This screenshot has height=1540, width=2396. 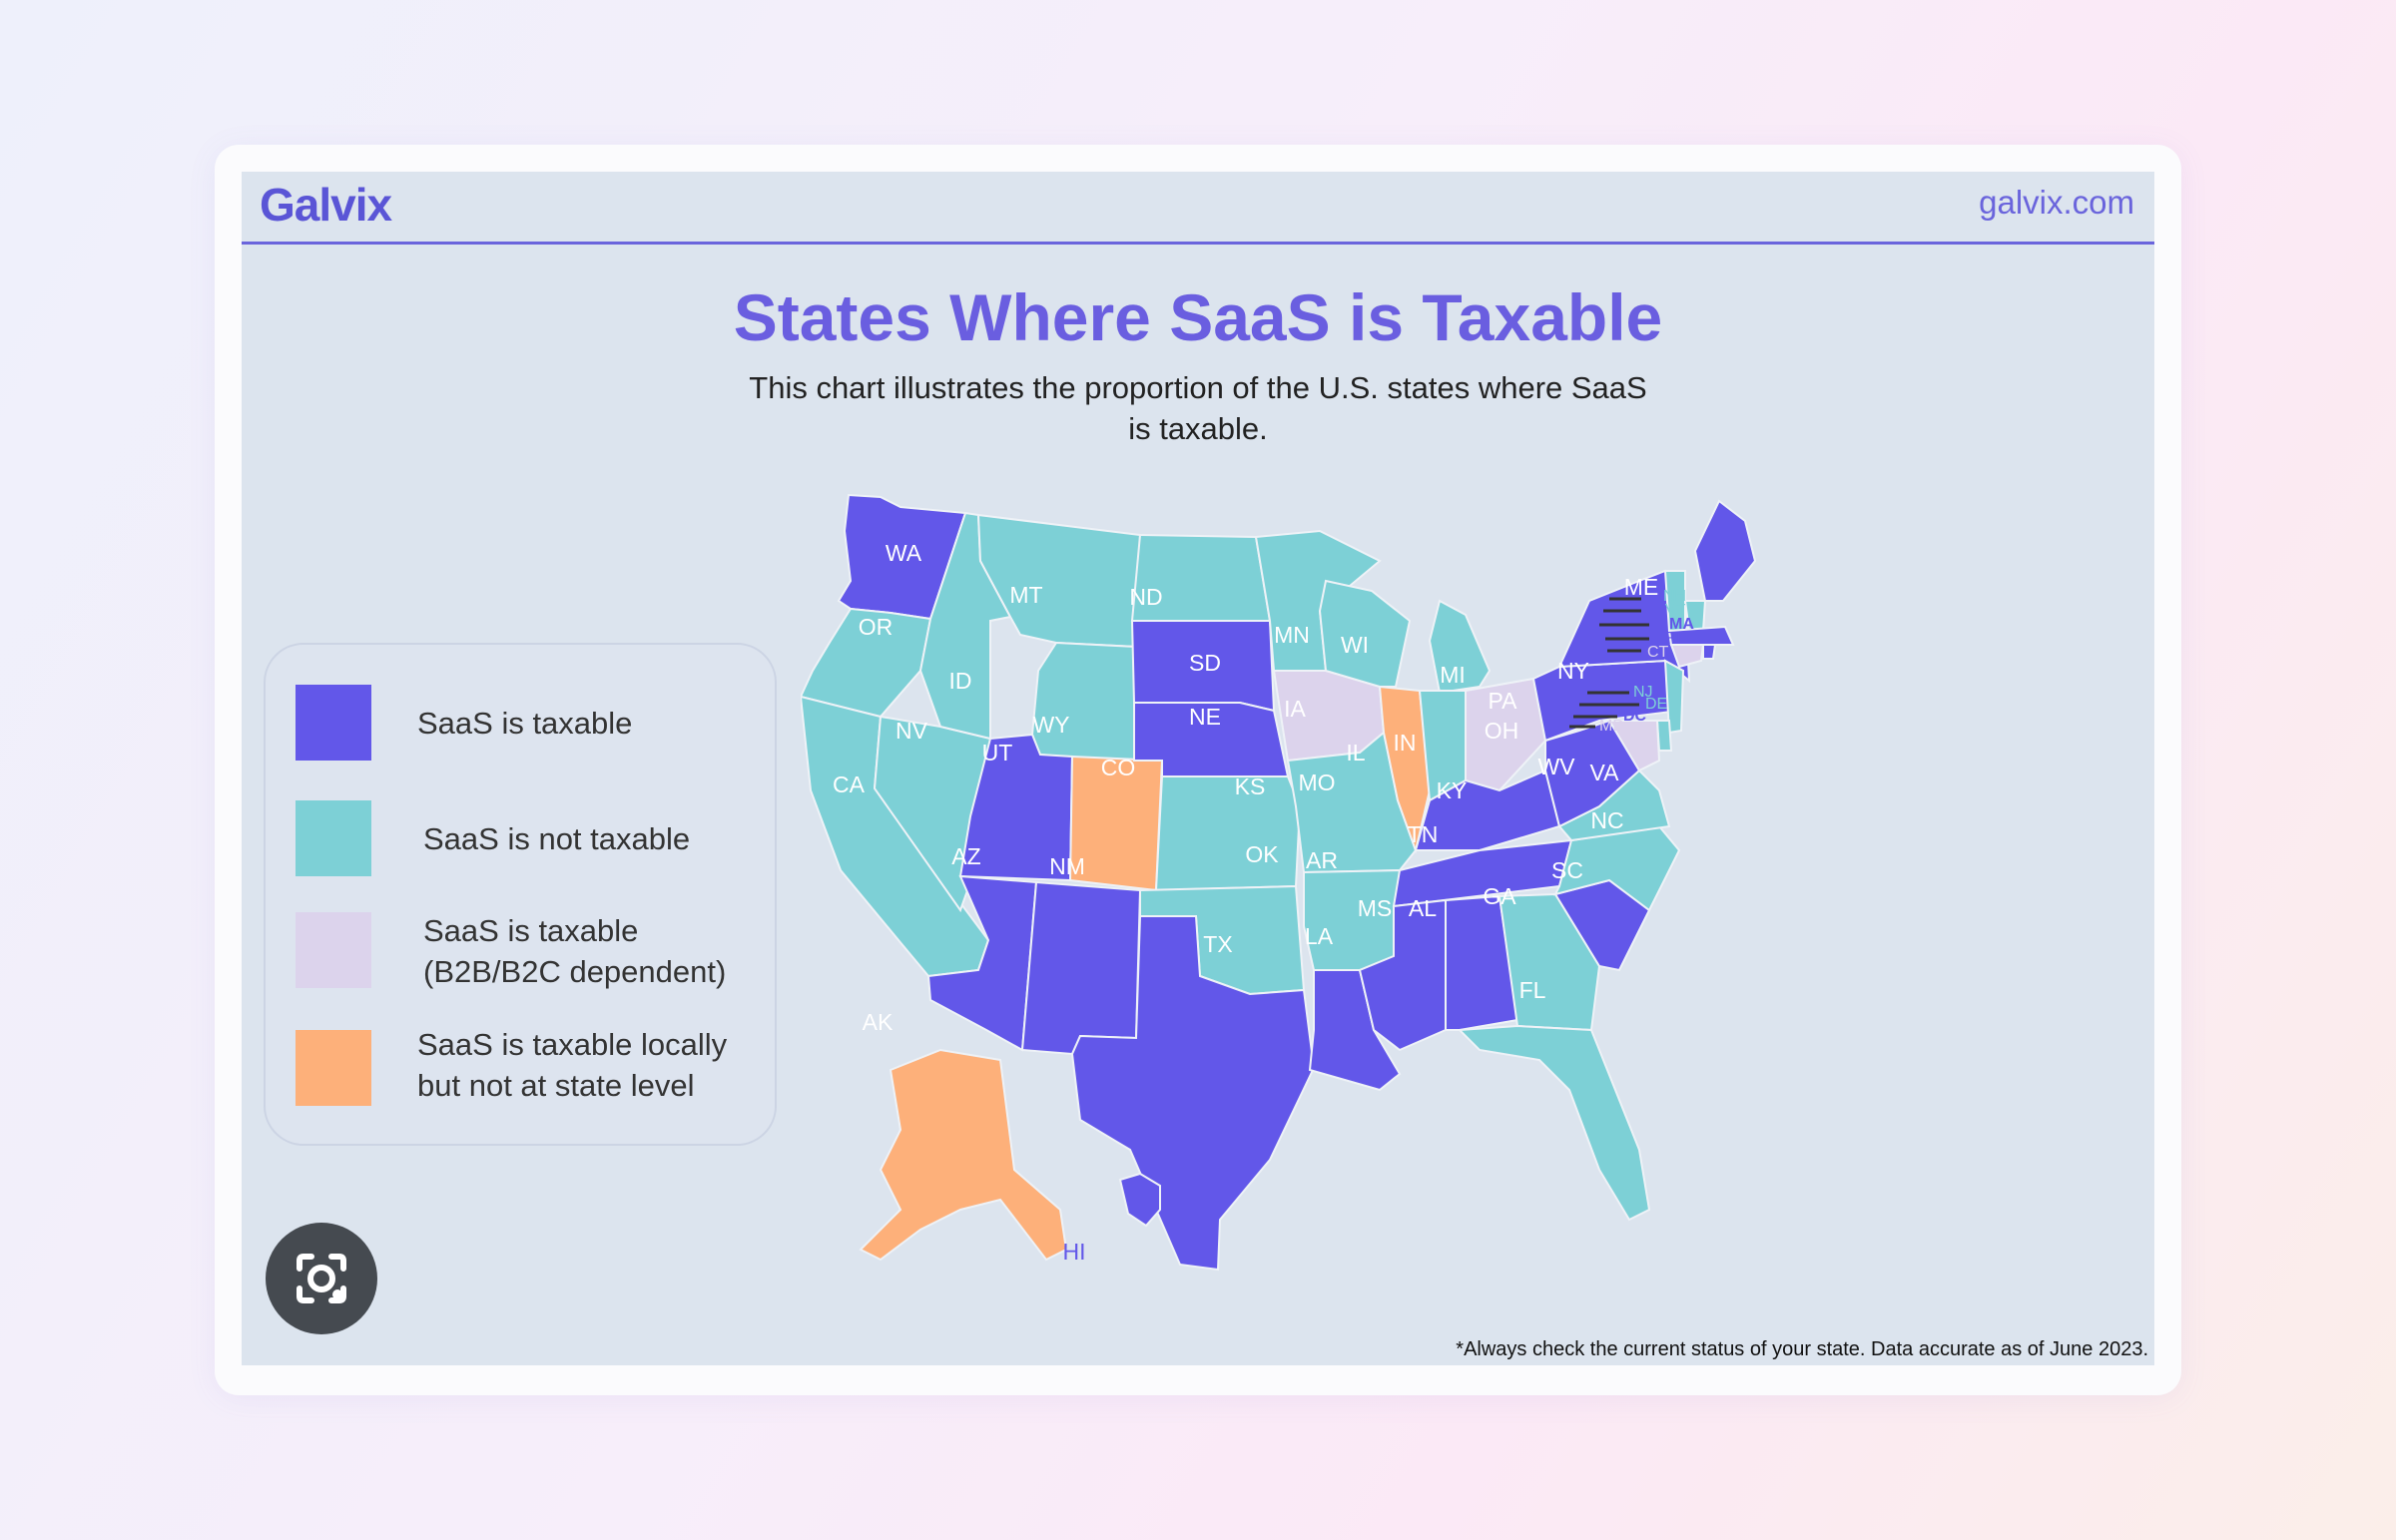 What do you see at coordinates (963, 1155) in the screenshot?
I see `state-ak` at bounding box center [963, 1155].